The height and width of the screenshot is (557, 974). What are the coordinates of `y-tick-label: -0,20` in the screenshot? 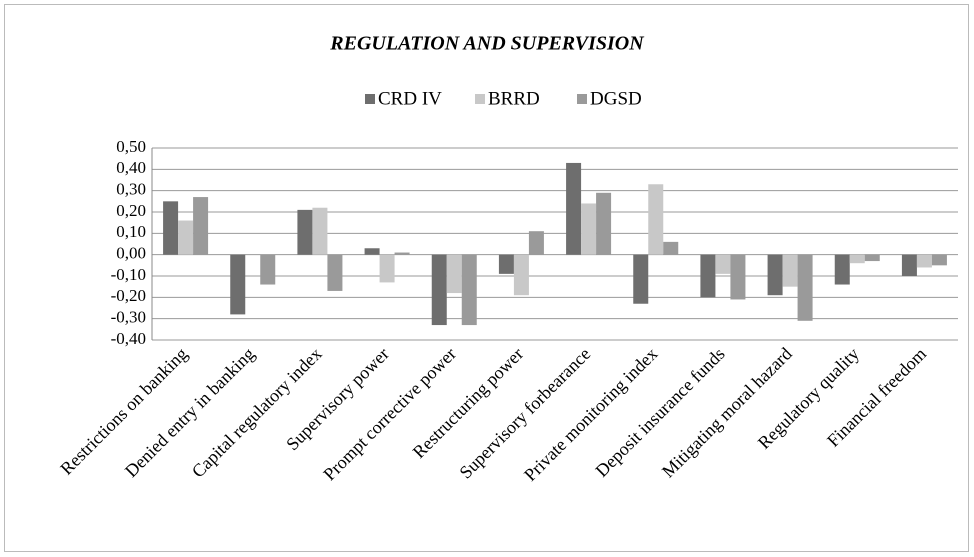 It's located at (128, 295).